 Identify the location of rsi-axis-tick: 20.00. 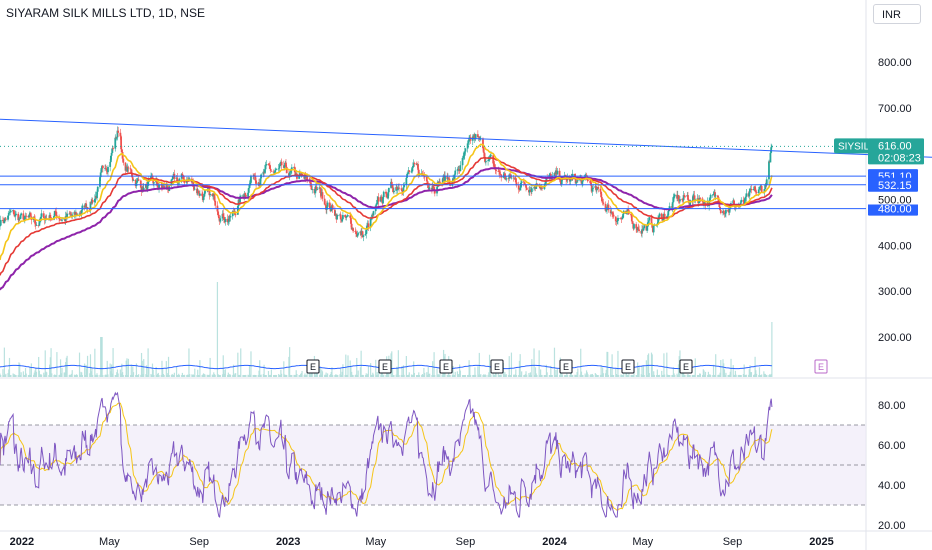
(892, 526).